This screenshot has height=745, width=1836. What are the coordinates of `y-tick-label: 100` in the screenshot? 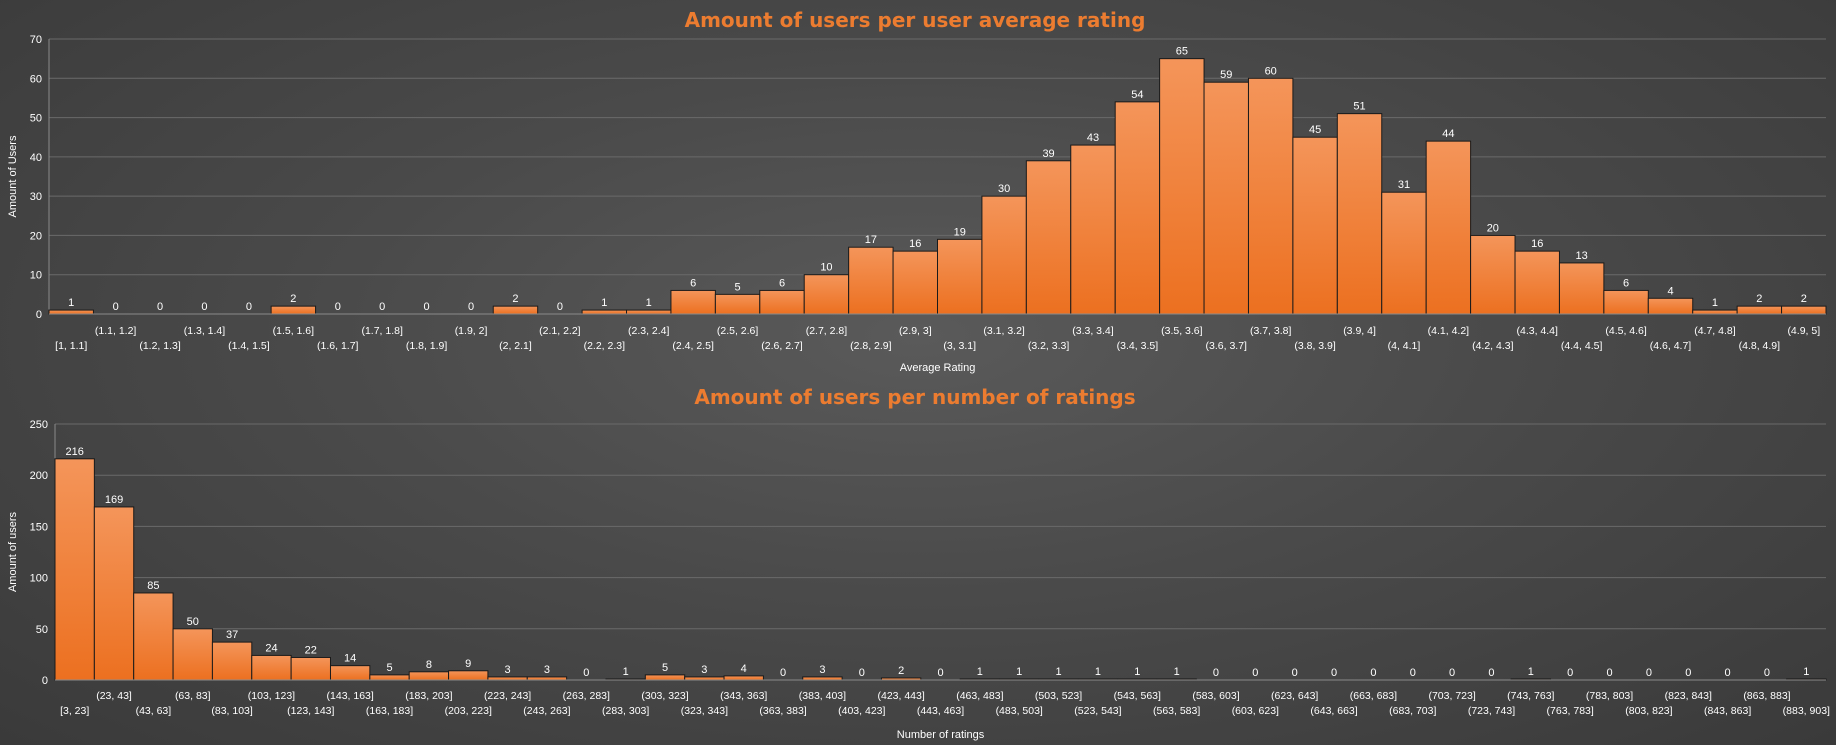 It's located at (39, 579).